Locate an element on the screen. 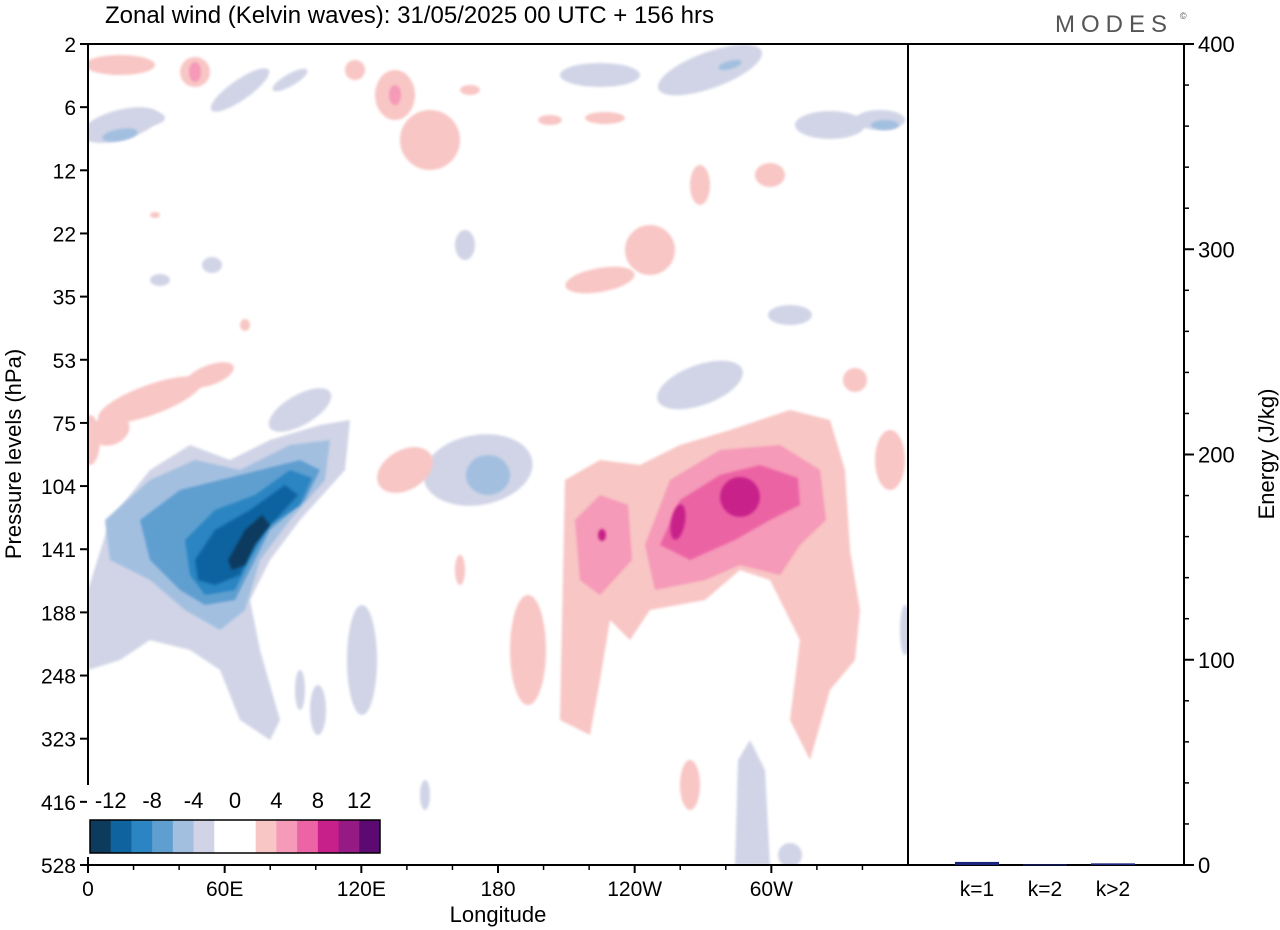 The image size is (1280, 930). pressure-tick-label: 6 is located at coordinates (70, 108).